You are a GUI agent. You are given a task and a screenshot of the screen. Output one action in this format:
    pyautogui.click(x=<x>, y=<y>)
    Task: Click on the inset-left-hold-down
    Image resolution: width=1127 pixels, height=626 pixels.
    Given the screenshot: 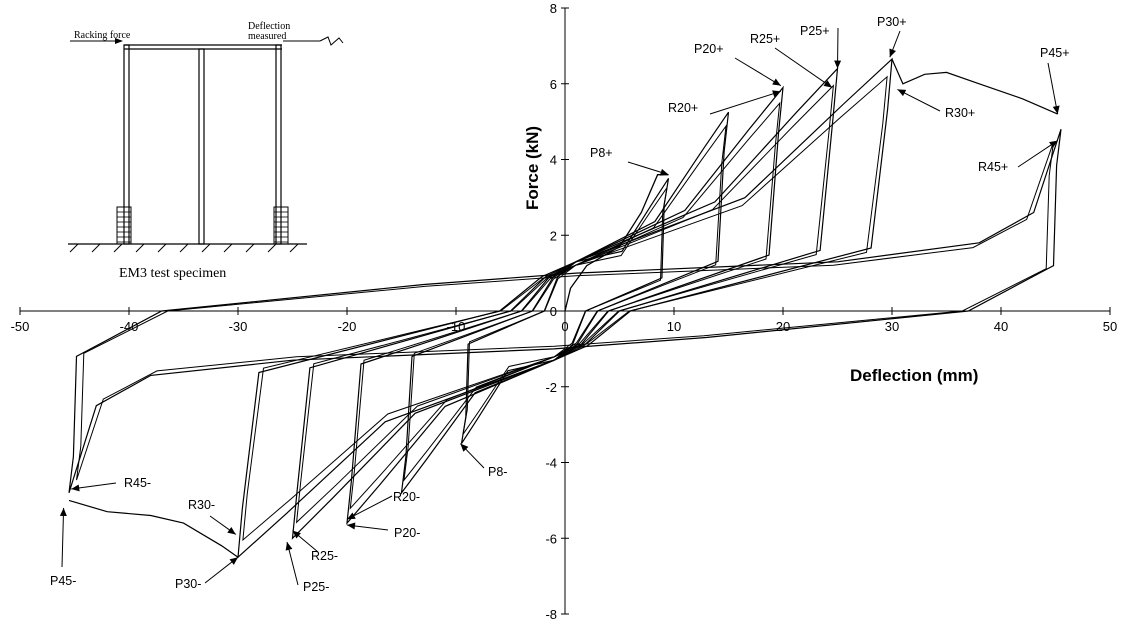 What is the action you would take?
    pyautogui.click(x=124, y=225)
    